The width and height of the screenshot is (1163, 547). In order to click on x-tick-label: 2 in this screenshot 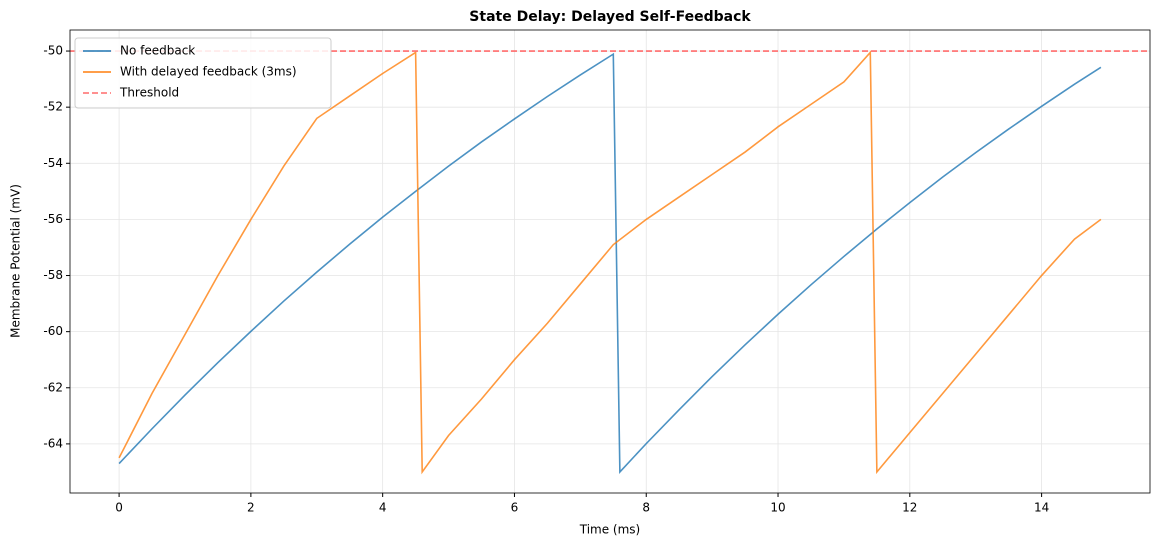, I will do `click(251, 508)`.